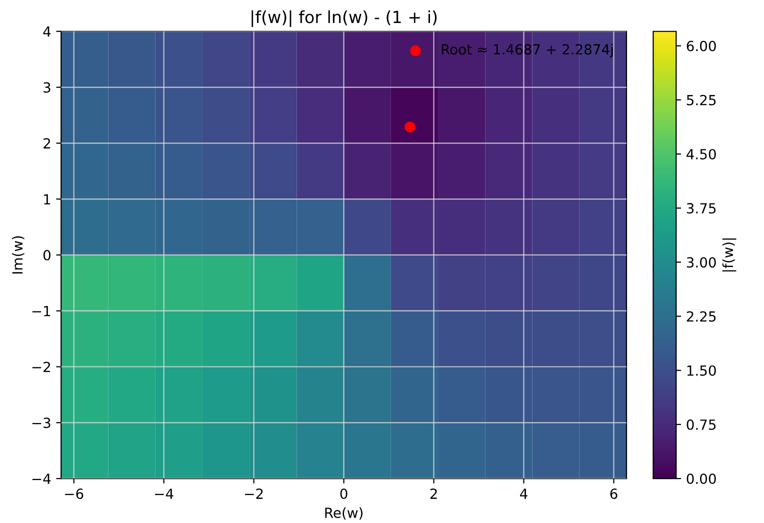  What do you see at coordinates (47, 31) in the screenshot?
I see `y-tick-label: 4` at bounding box center [47, 31].